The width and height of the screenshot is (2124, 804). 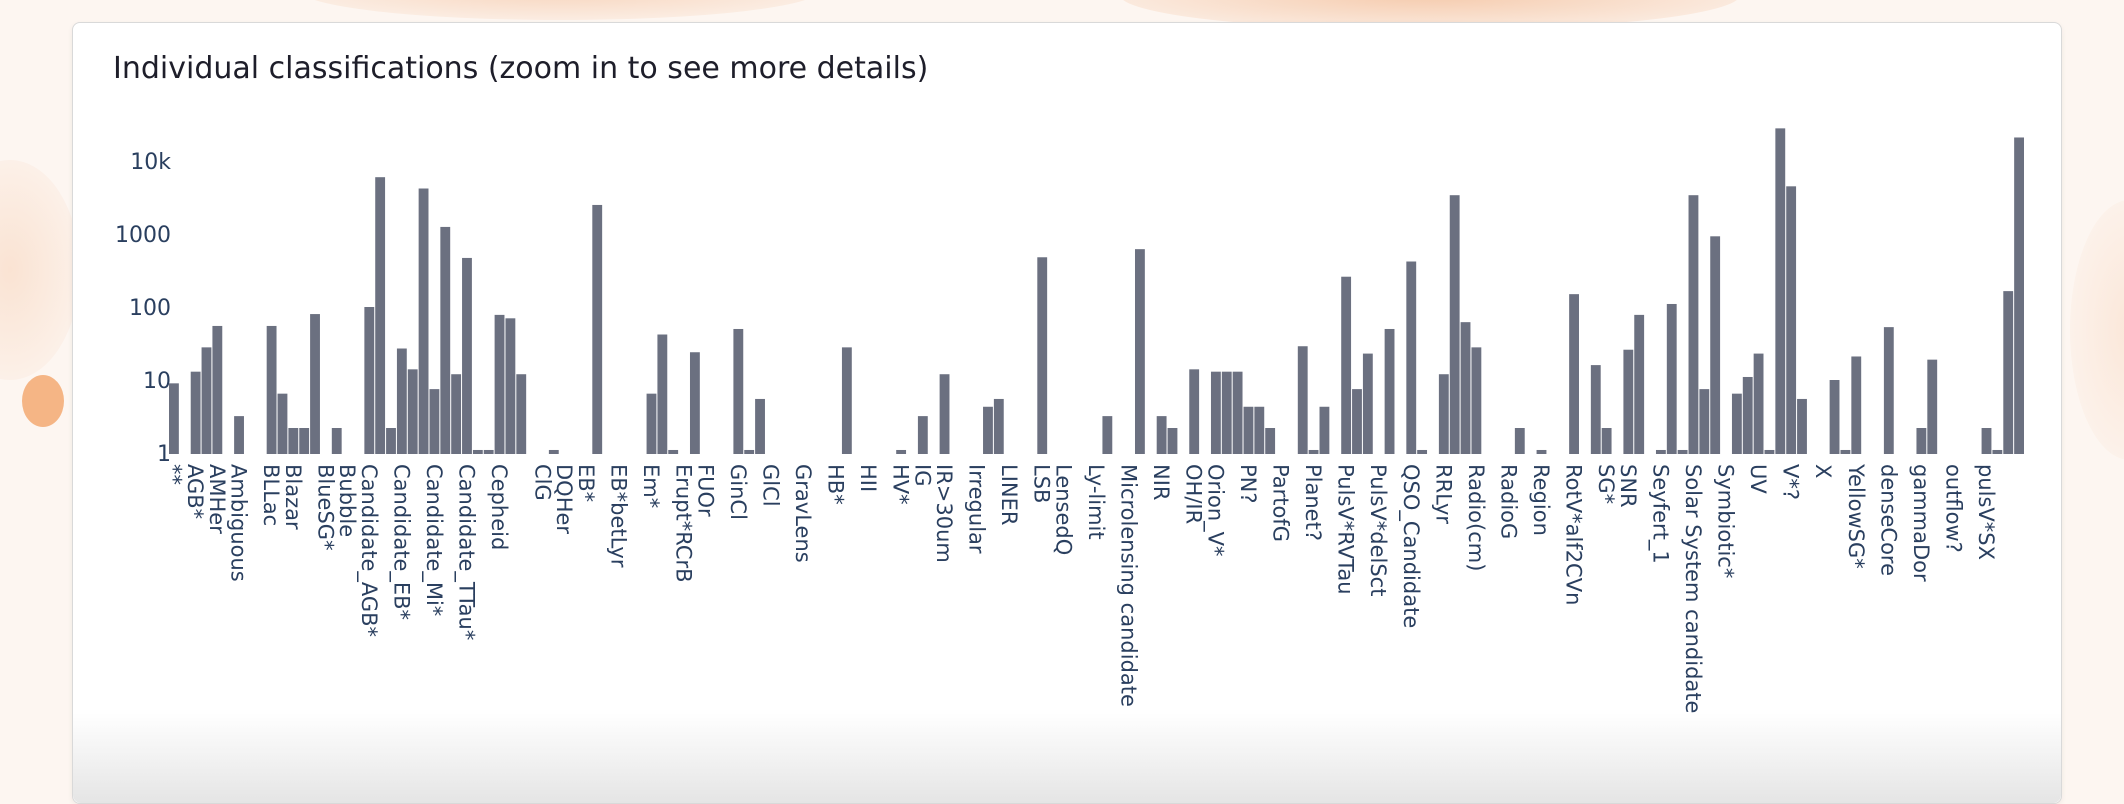 I want to click on x-tick-label: PulsV*delSct, so click(x=1378, y=530).